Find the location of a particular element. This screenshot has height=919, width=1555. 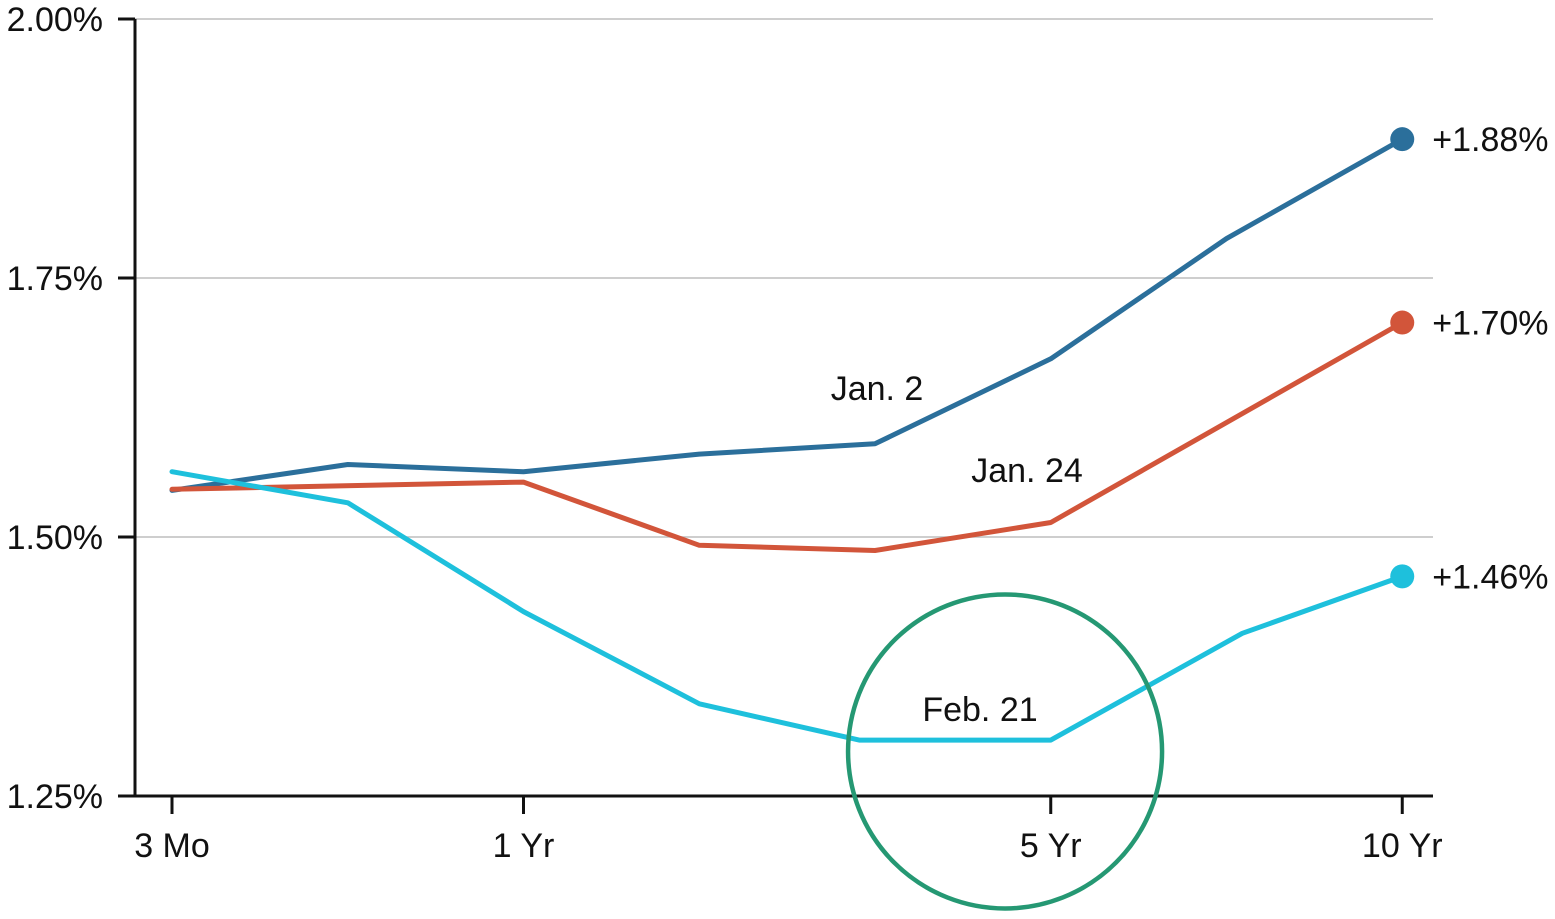

series-label: Jan. 24 is located at coordinates (1027, 471).